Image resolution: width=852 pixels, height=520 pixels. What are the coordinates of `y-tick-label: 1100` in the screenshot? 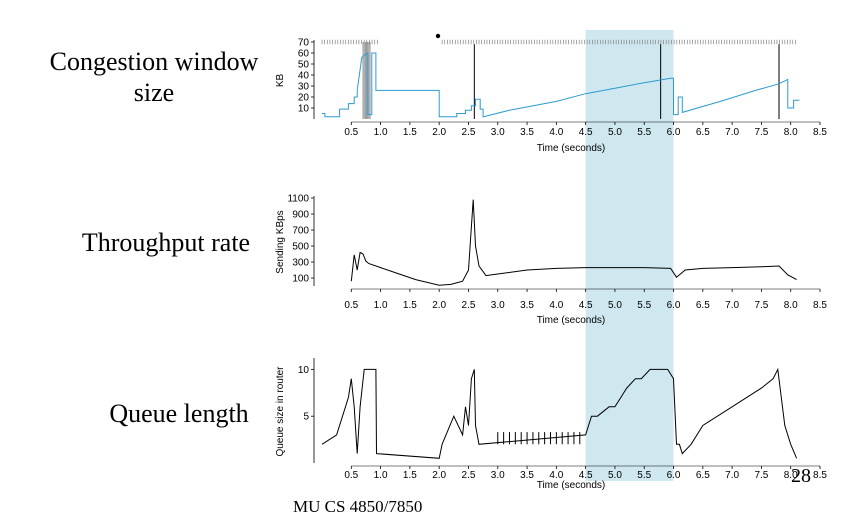 It's located at (298, 199).